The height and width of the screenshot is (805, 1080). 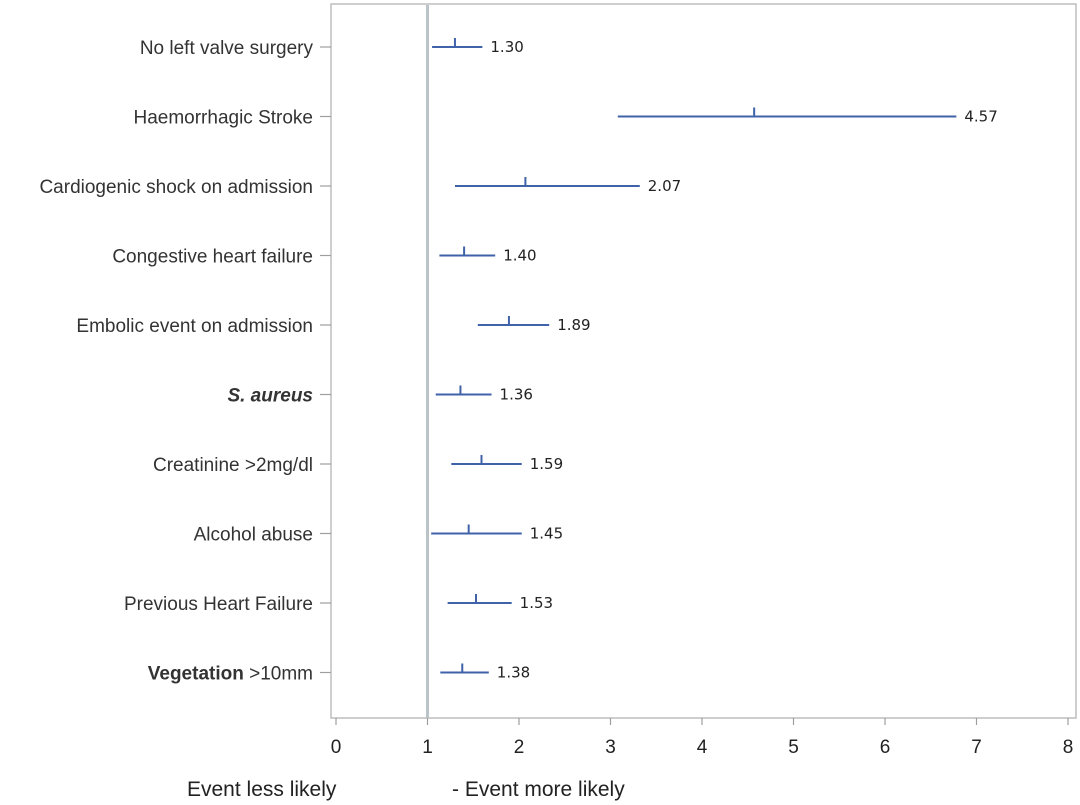 I want to click on category-label: No left valve surgery, so click(x=227, y=48).